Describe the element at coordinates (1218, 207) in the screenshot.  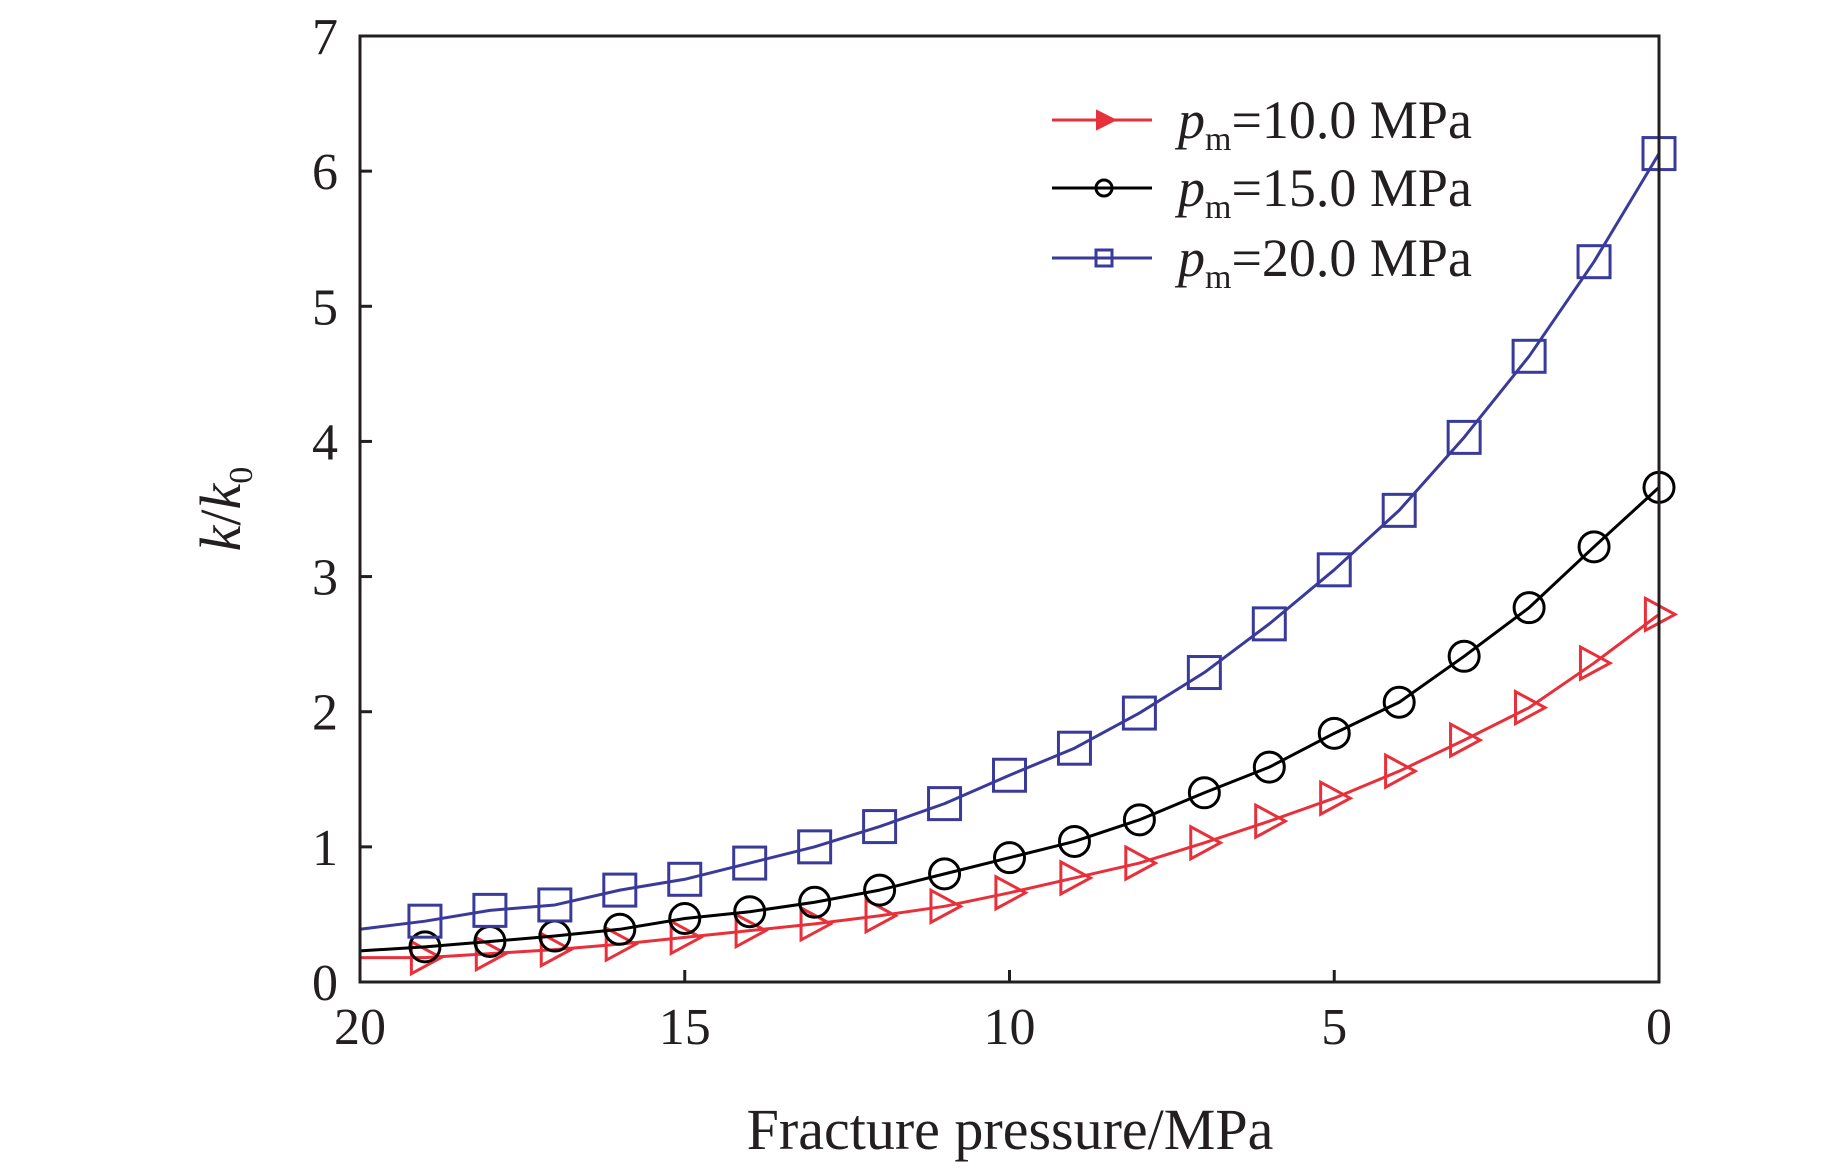
I see `legend-sub-series-2: m` at that location.